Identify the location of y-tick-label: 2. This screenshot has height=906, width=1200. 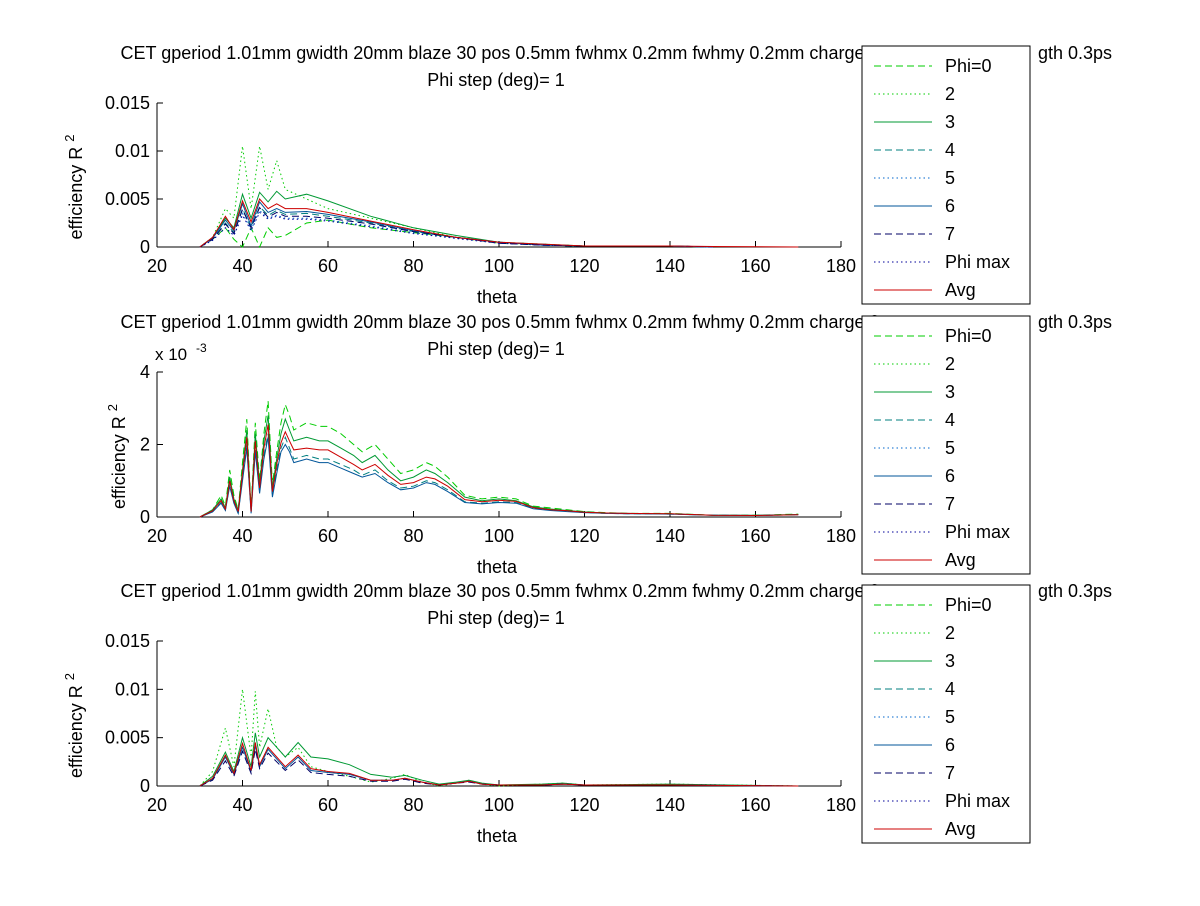
(145, 445).